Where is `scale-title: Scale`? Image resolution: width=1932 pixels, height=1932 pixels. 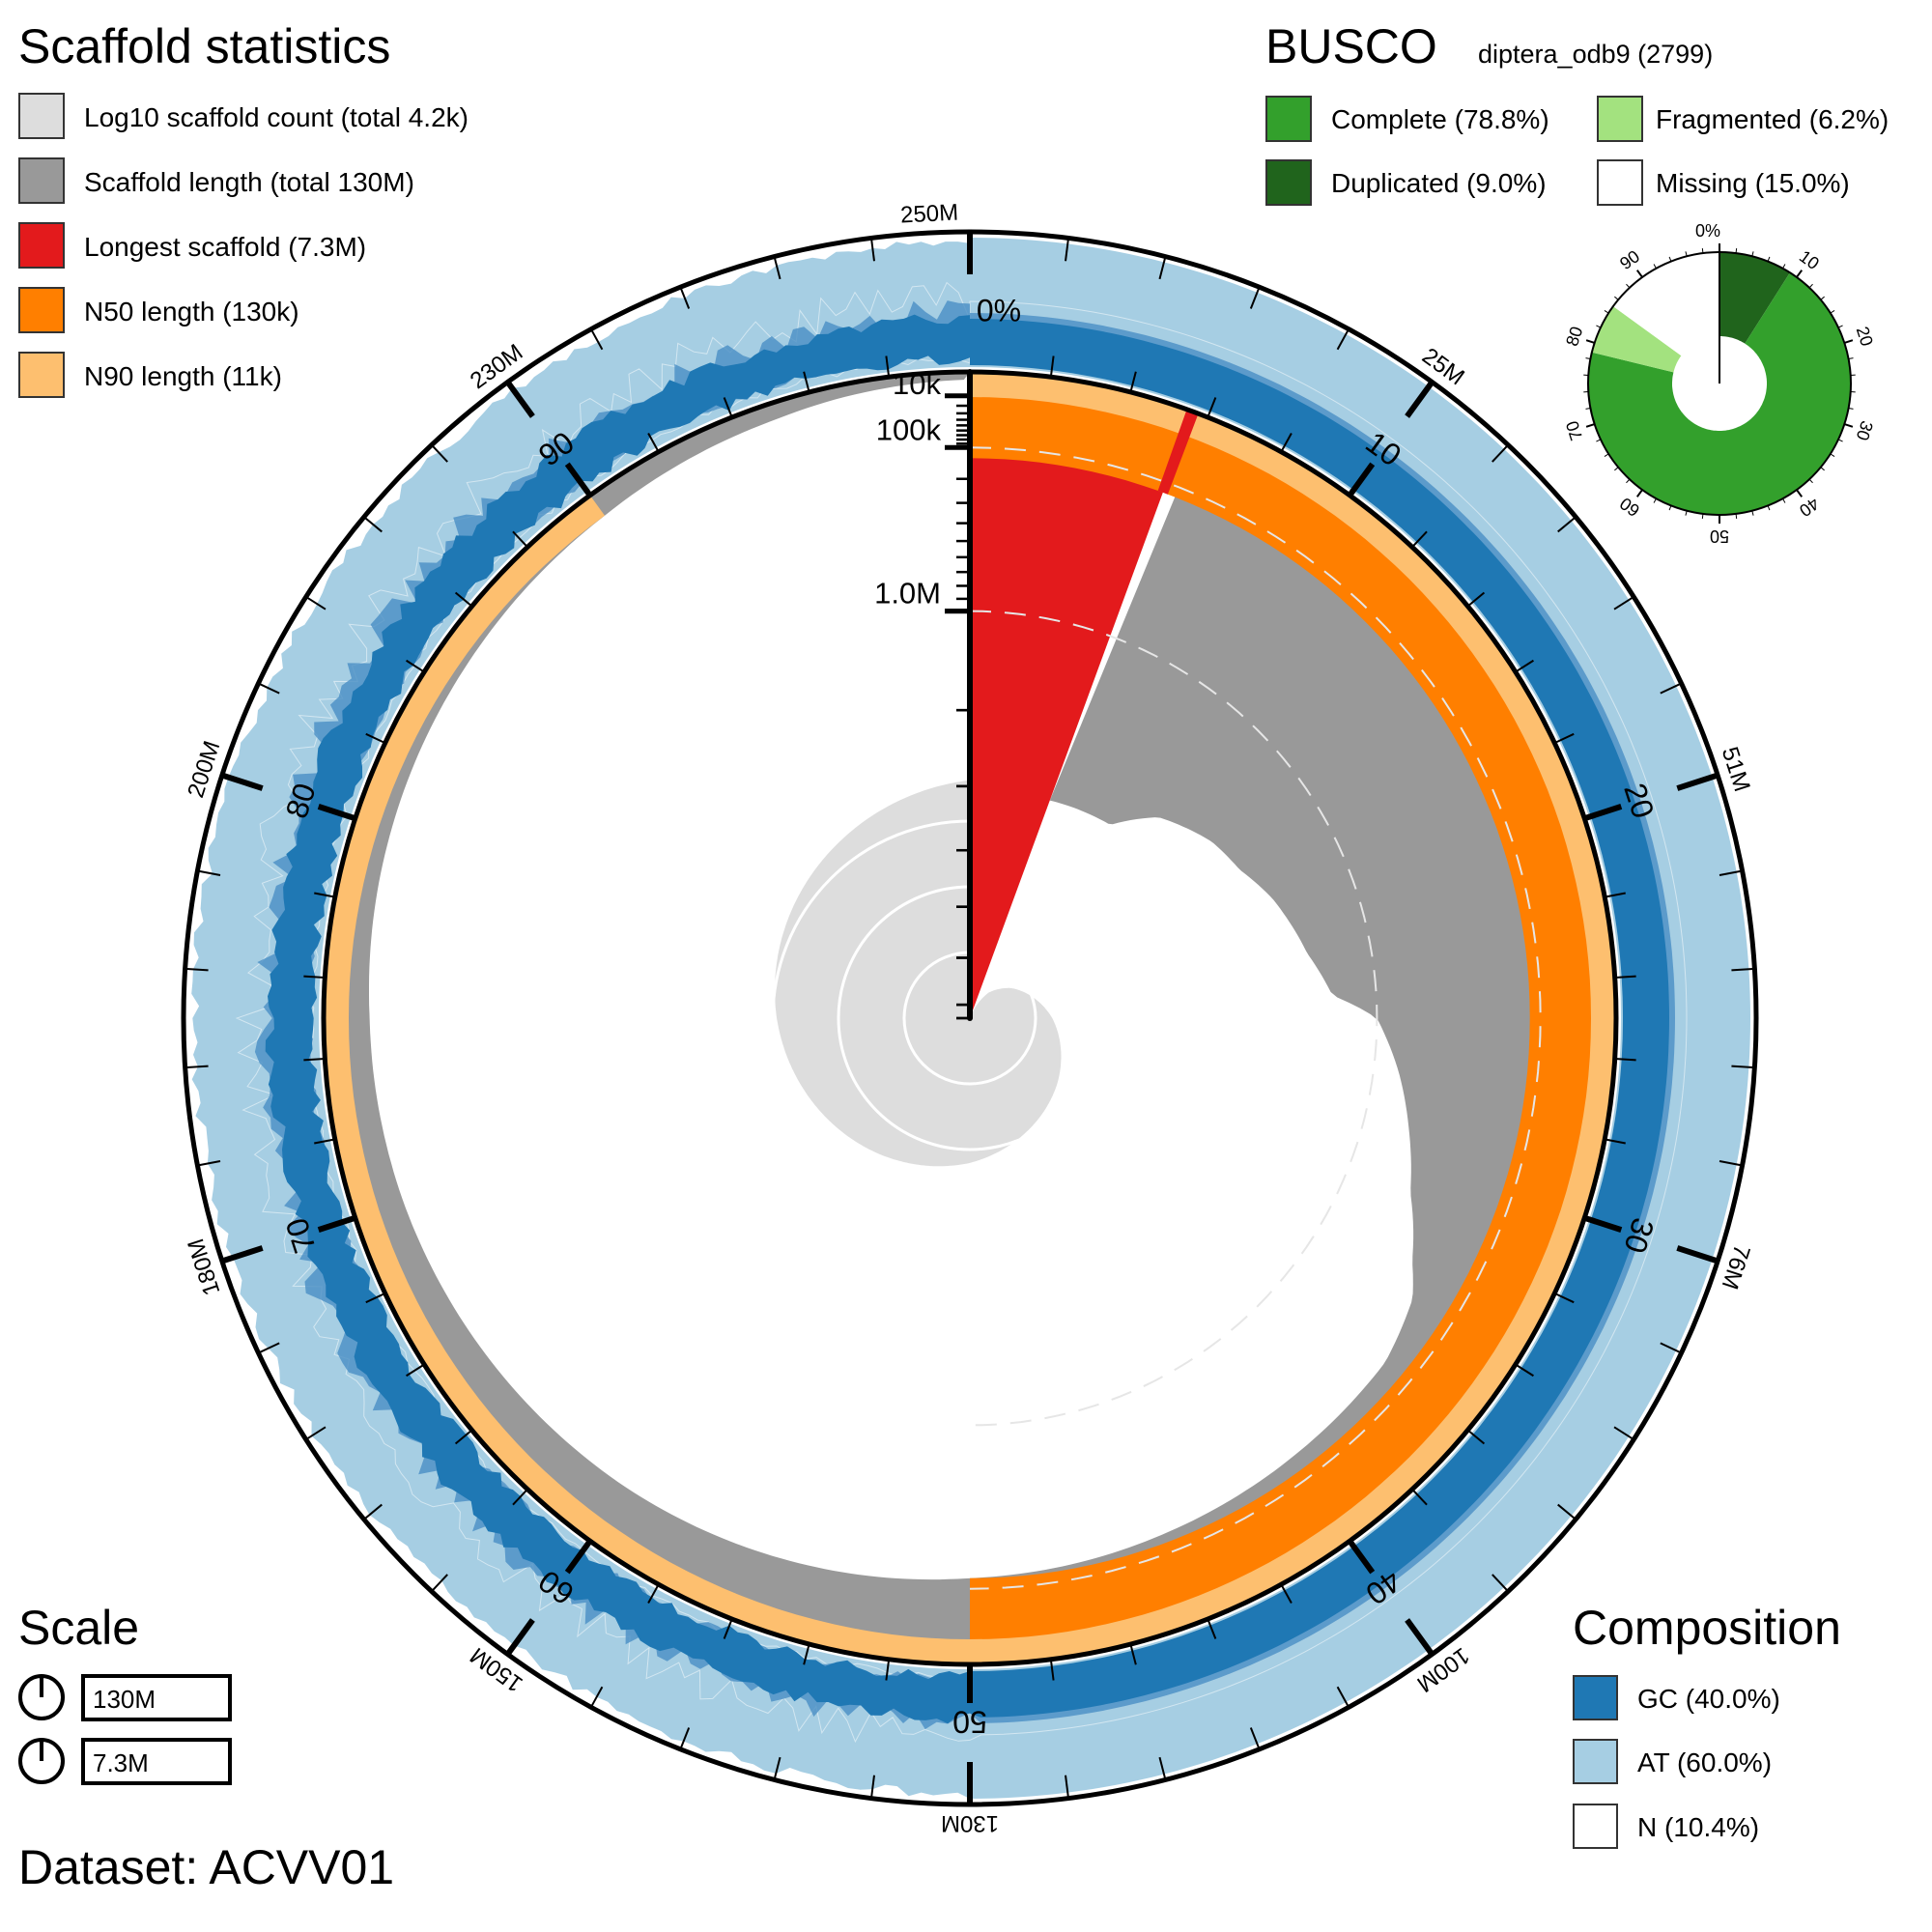 scale-title: Scale is located at coordinates (78, 1628).